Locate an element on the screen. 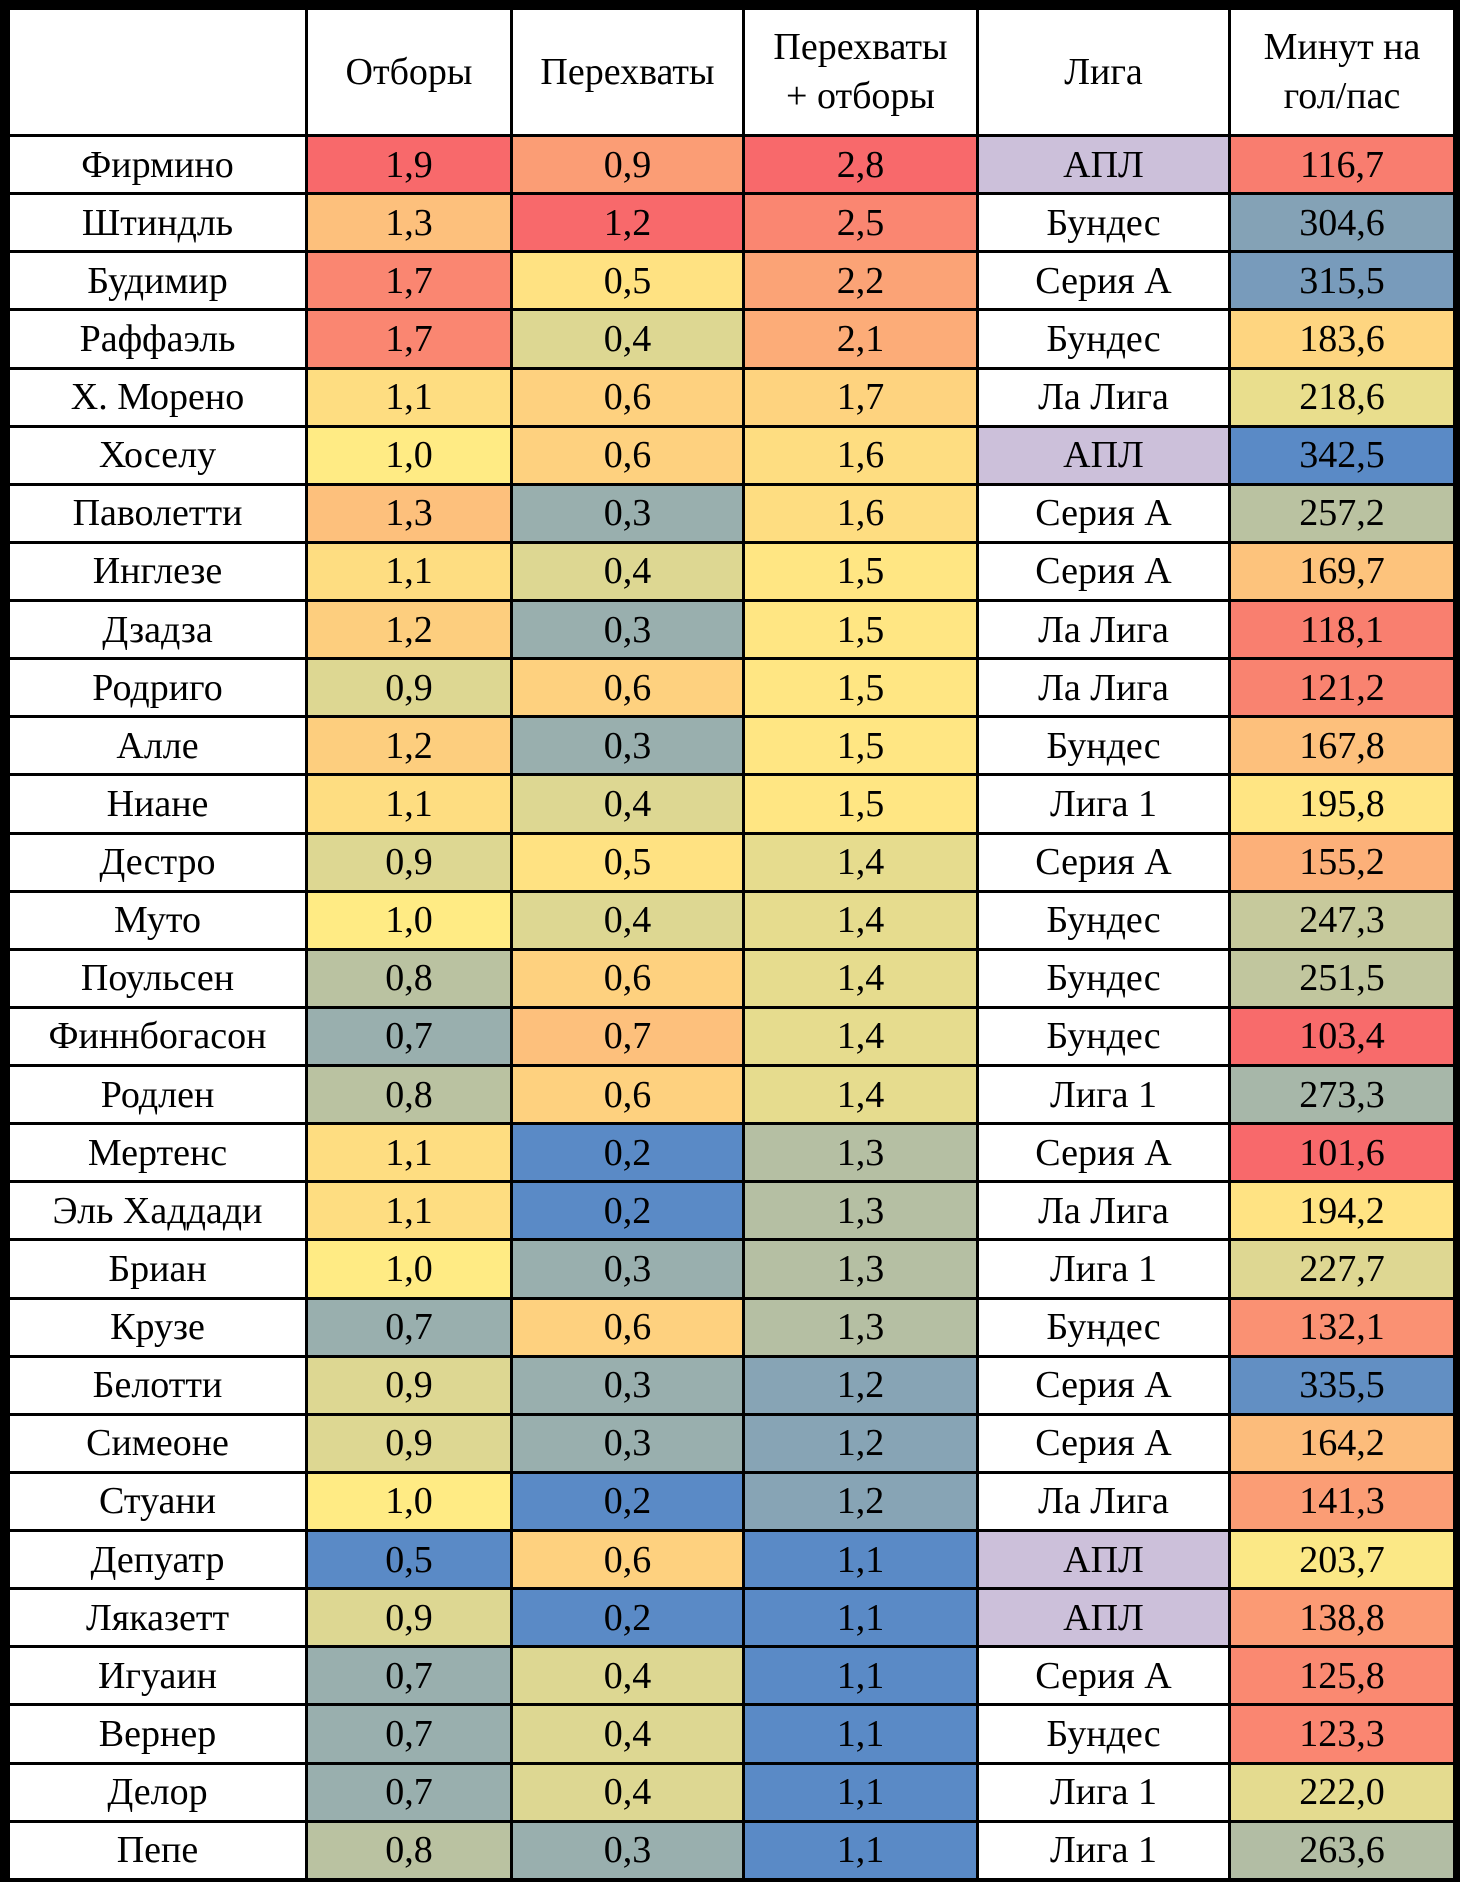 The image size is (1460, 1882). player-name-cell: Раффаэль is located at coordinates (157, 339).